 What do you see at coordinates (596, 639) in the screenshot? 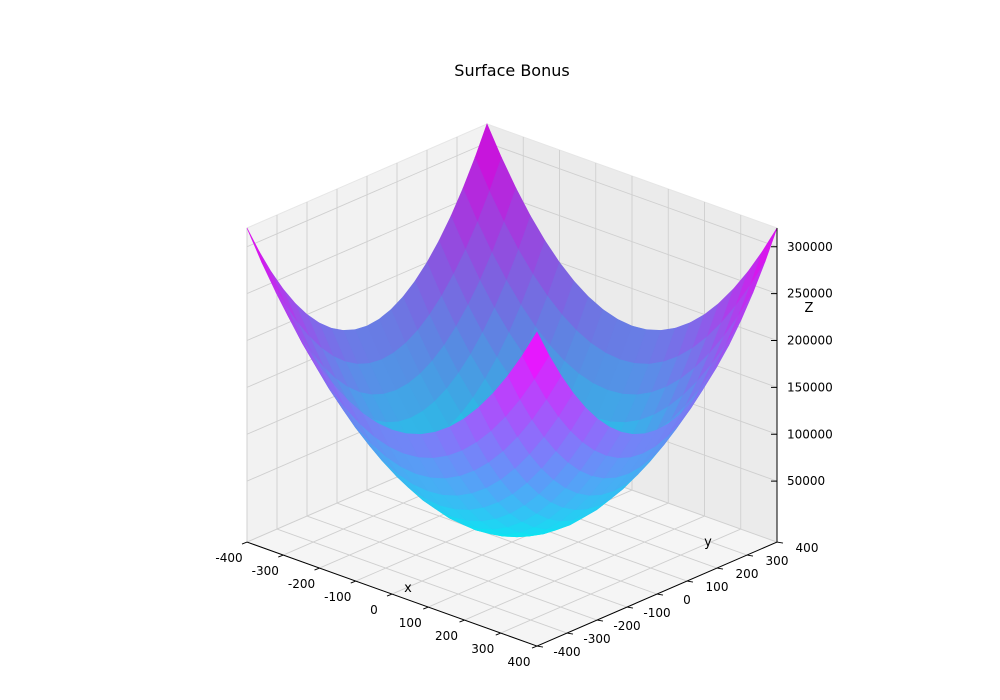
I see `y-tick-label: -300` at bounding box center [596, 639].